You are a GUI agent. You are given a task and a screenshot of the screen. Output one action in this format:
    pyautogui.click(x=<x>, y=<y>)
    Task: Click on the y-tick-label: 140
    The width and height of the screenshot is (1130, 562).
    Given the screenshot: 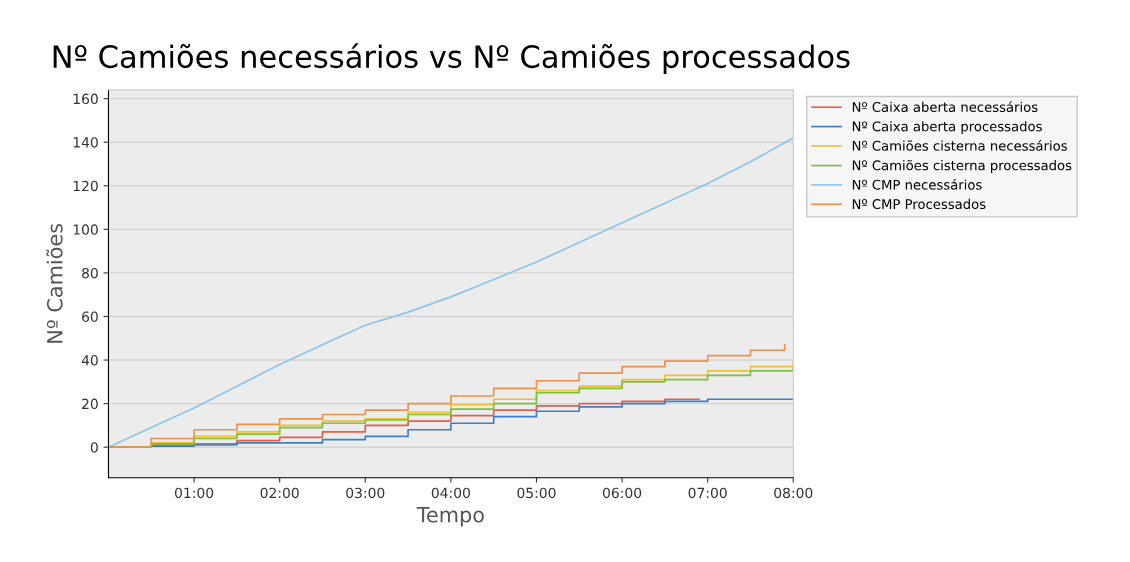 What is the action you would take?
    pyautogui.click(x=85, y=142)
    